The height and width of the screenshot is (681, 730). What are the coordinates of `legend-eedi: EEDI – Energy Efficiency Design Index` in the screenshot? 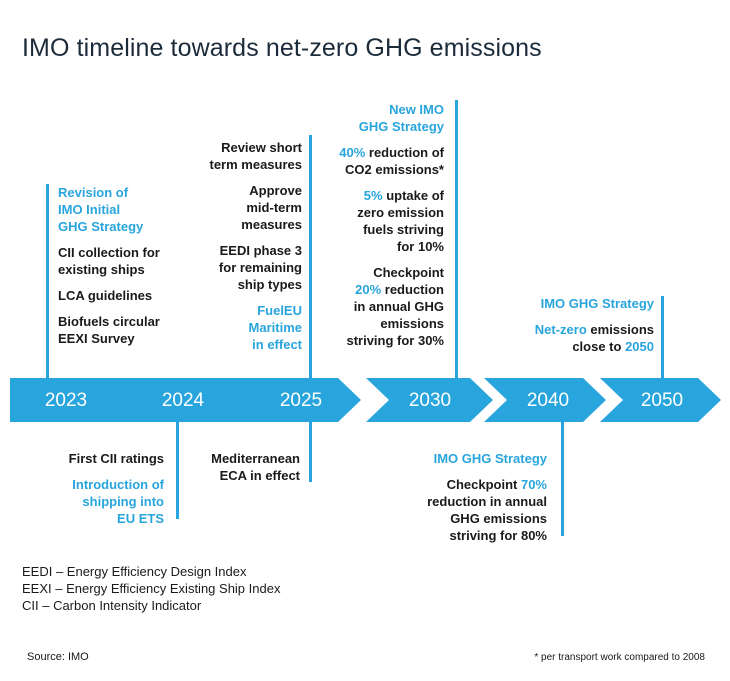 It's located at (134, 571).